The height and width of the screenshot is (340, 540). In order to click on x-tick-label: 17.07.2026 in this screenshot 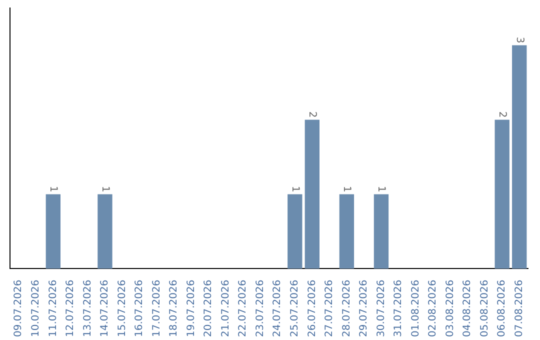, I will do `click(156, 309)`.